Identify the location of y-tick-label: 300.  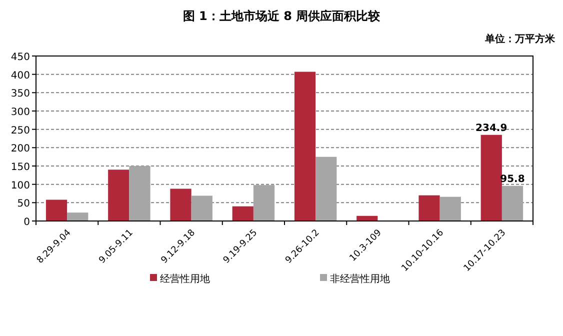
(20, 112).